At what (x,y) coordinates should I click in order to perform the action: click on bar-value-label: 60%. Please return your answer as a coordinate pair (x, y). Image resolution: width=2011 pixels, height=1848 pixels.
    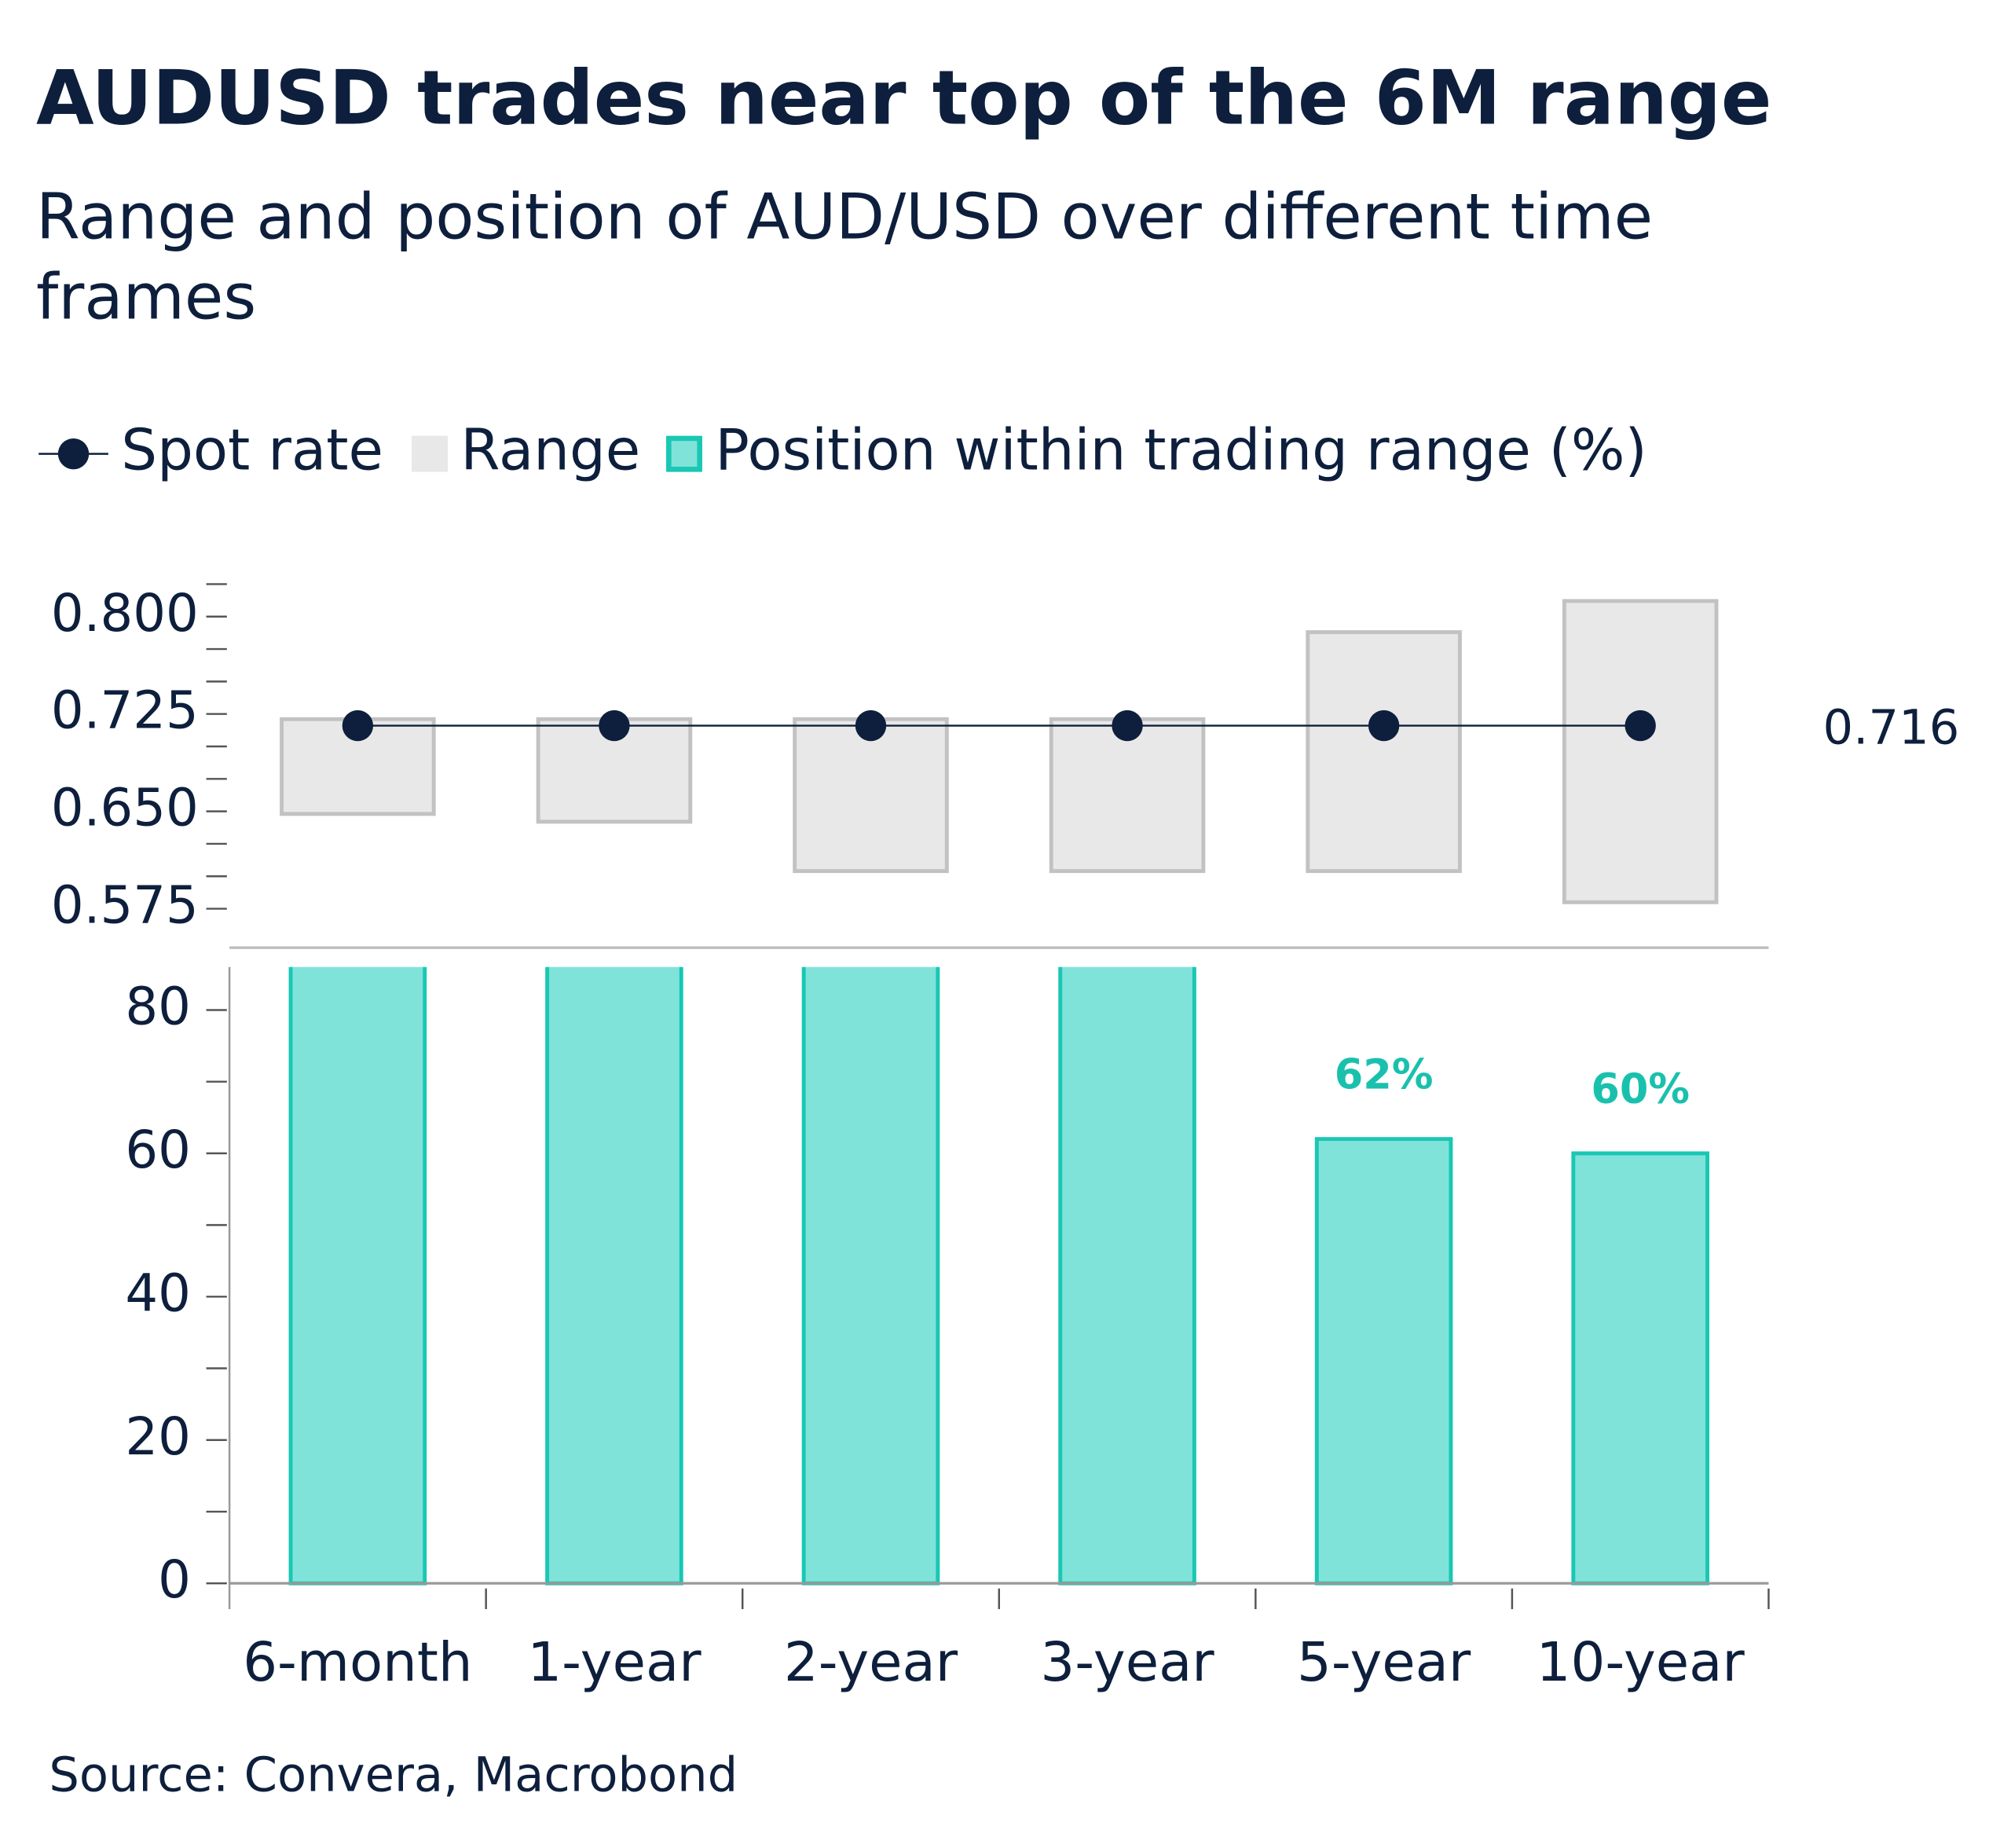
    Looking at the image, I should click on (1640, 1089).